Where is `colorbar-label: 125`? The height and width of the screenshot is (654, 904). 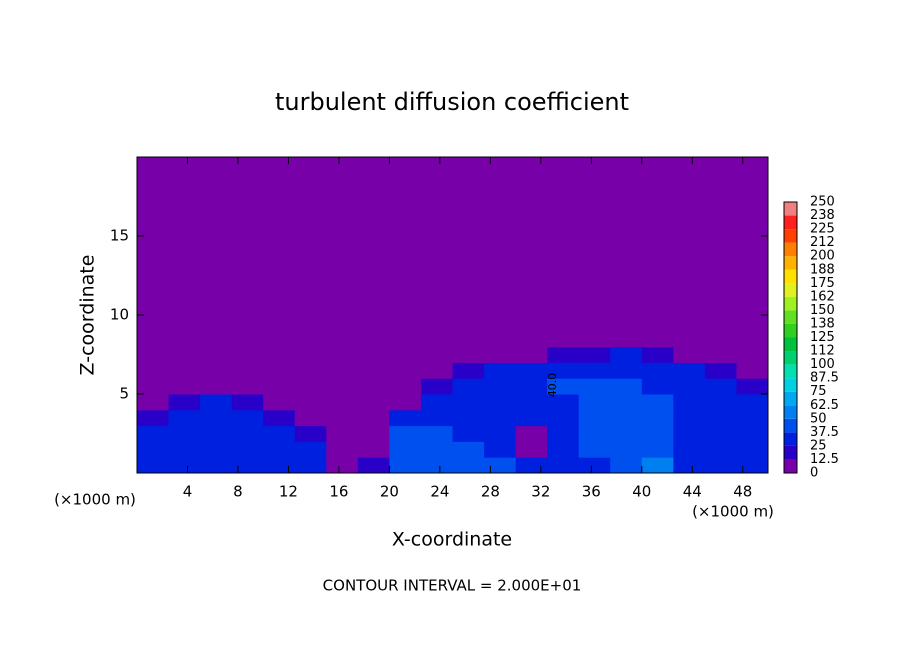
colorbar-label: 125 is located at coordinates (822, 337).